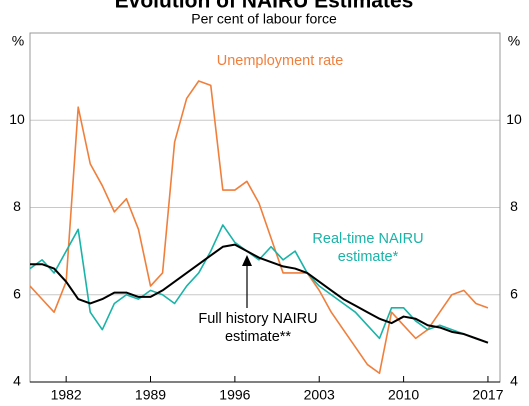 The width and height of the screenshot is (529, 406). What do you see at coordinates (280, 61) in the screenshot?
I see `series-label: Unemployment rate` at bounding box center [280, 61].